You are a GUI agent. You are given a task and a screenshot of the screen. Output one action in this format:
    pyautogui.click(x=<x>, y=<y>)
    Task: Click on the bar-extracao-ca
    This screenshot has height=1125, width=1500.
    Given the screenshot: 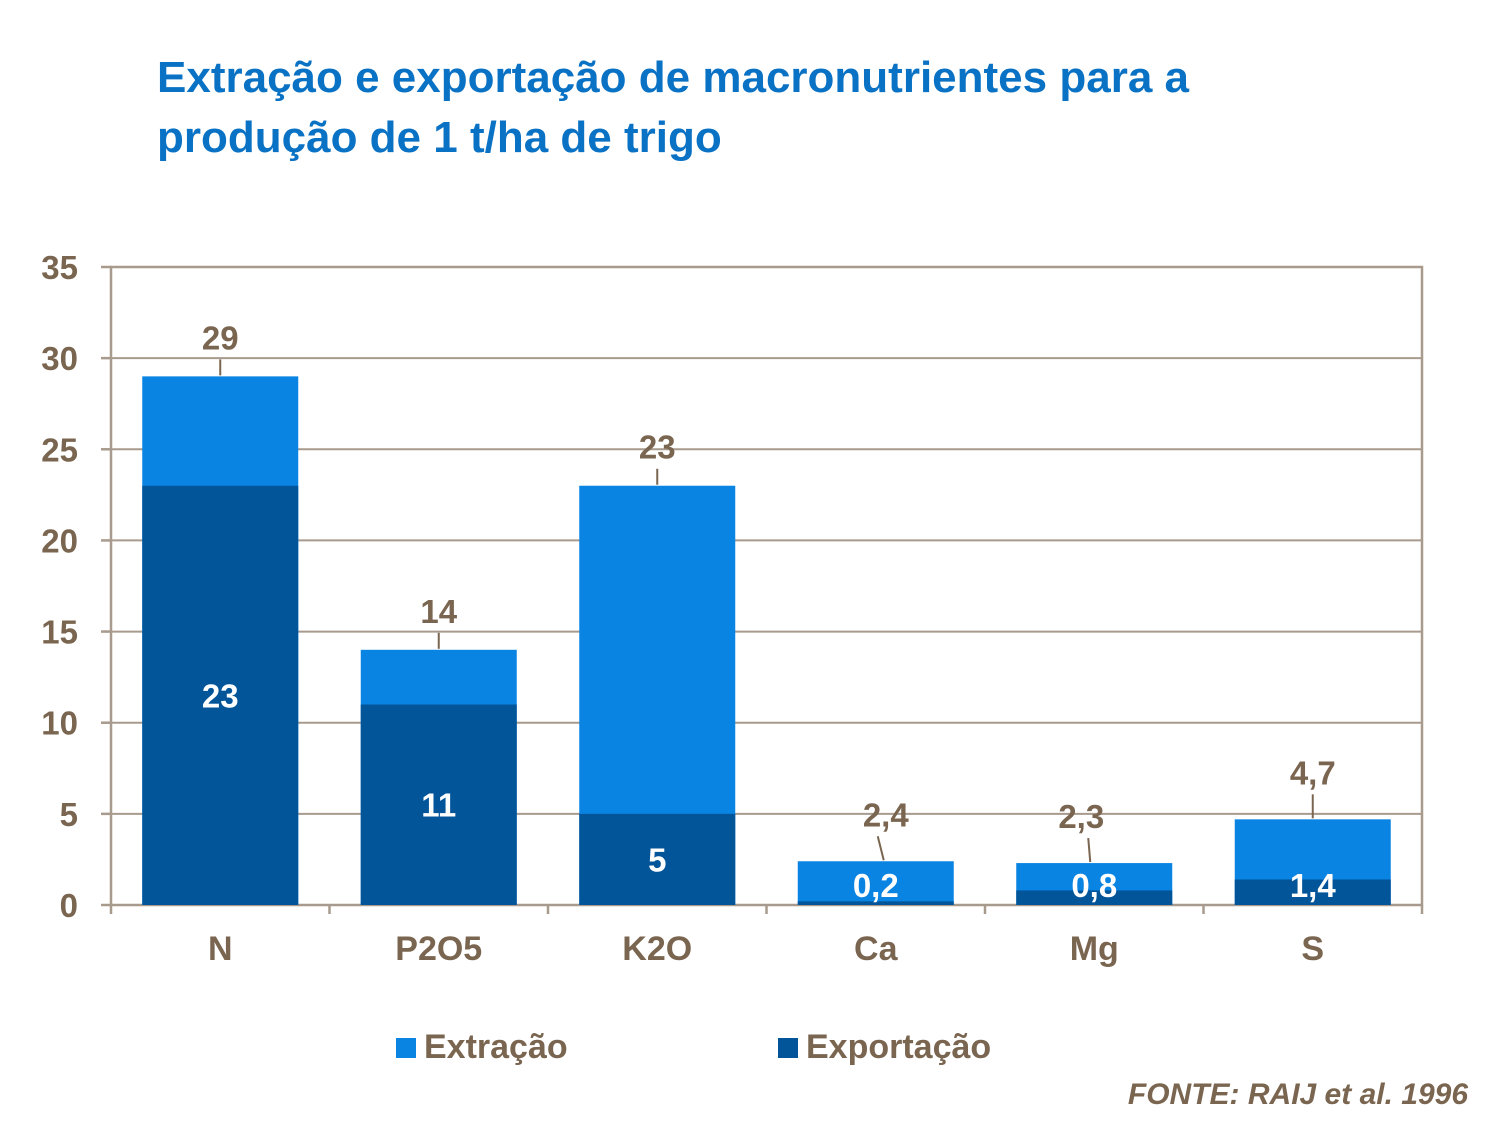 What is the action you would take?
    pyautogui.click(x=875, y=883)
    